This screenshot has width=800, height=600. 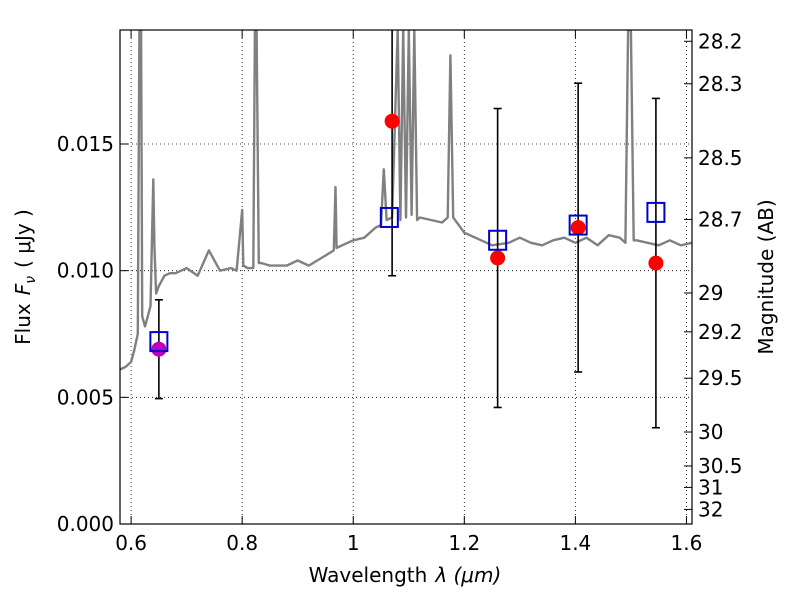 I want to click on x-tick-label: 1.2, so click(x=464, y=543).